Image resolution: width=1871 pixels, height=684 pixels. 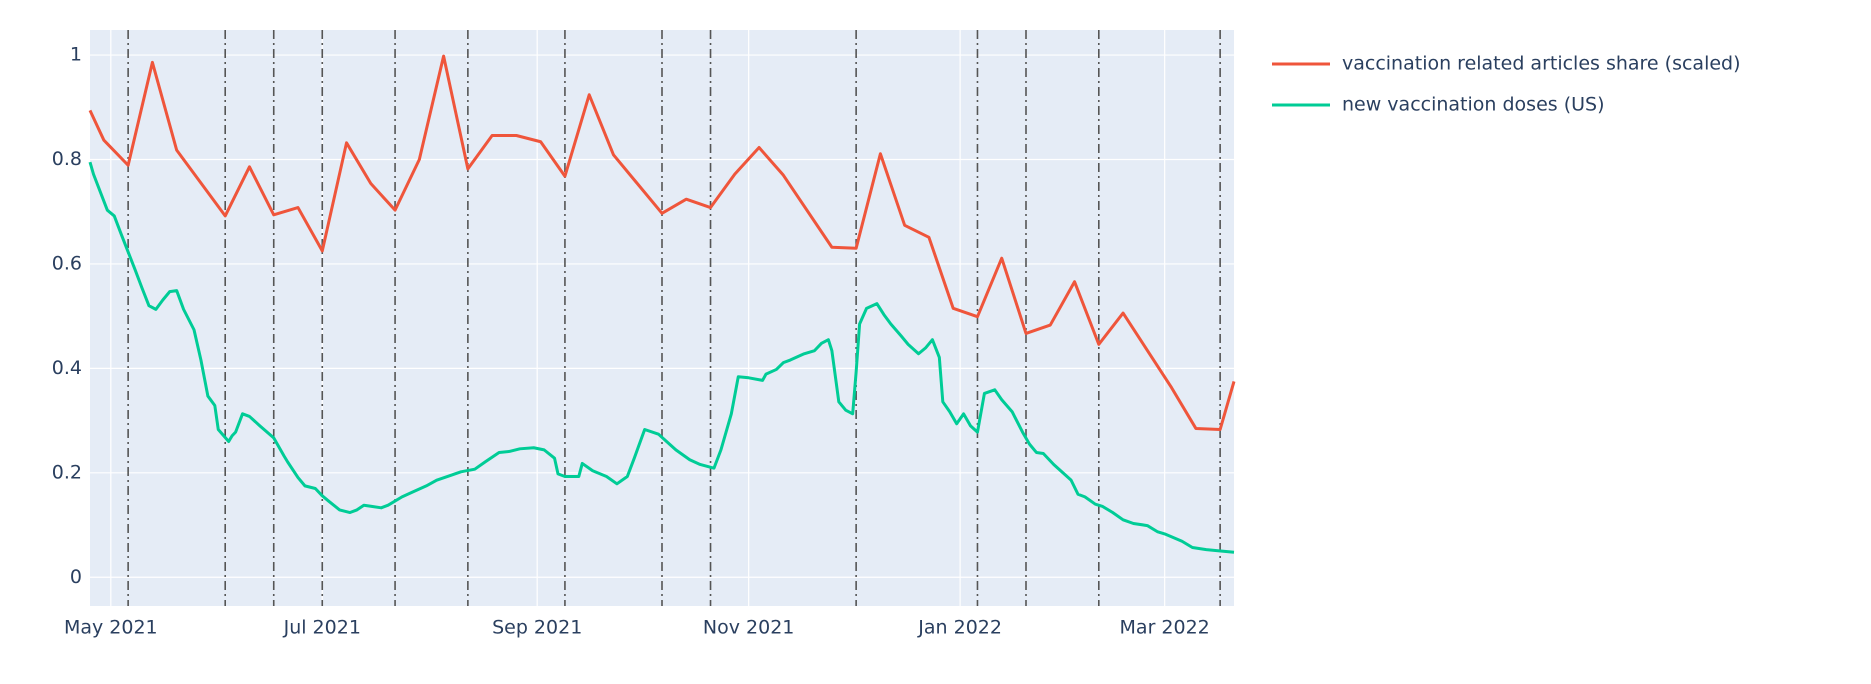 I want to click on y-tick-label: 0.2, so click(x=67, y=472).